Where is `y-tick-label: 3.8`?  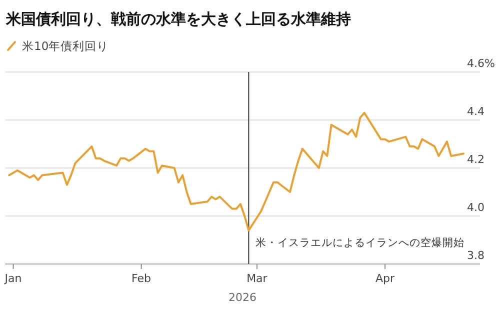
y-tick-label: 3.8 is located at coordinates (475, 255).